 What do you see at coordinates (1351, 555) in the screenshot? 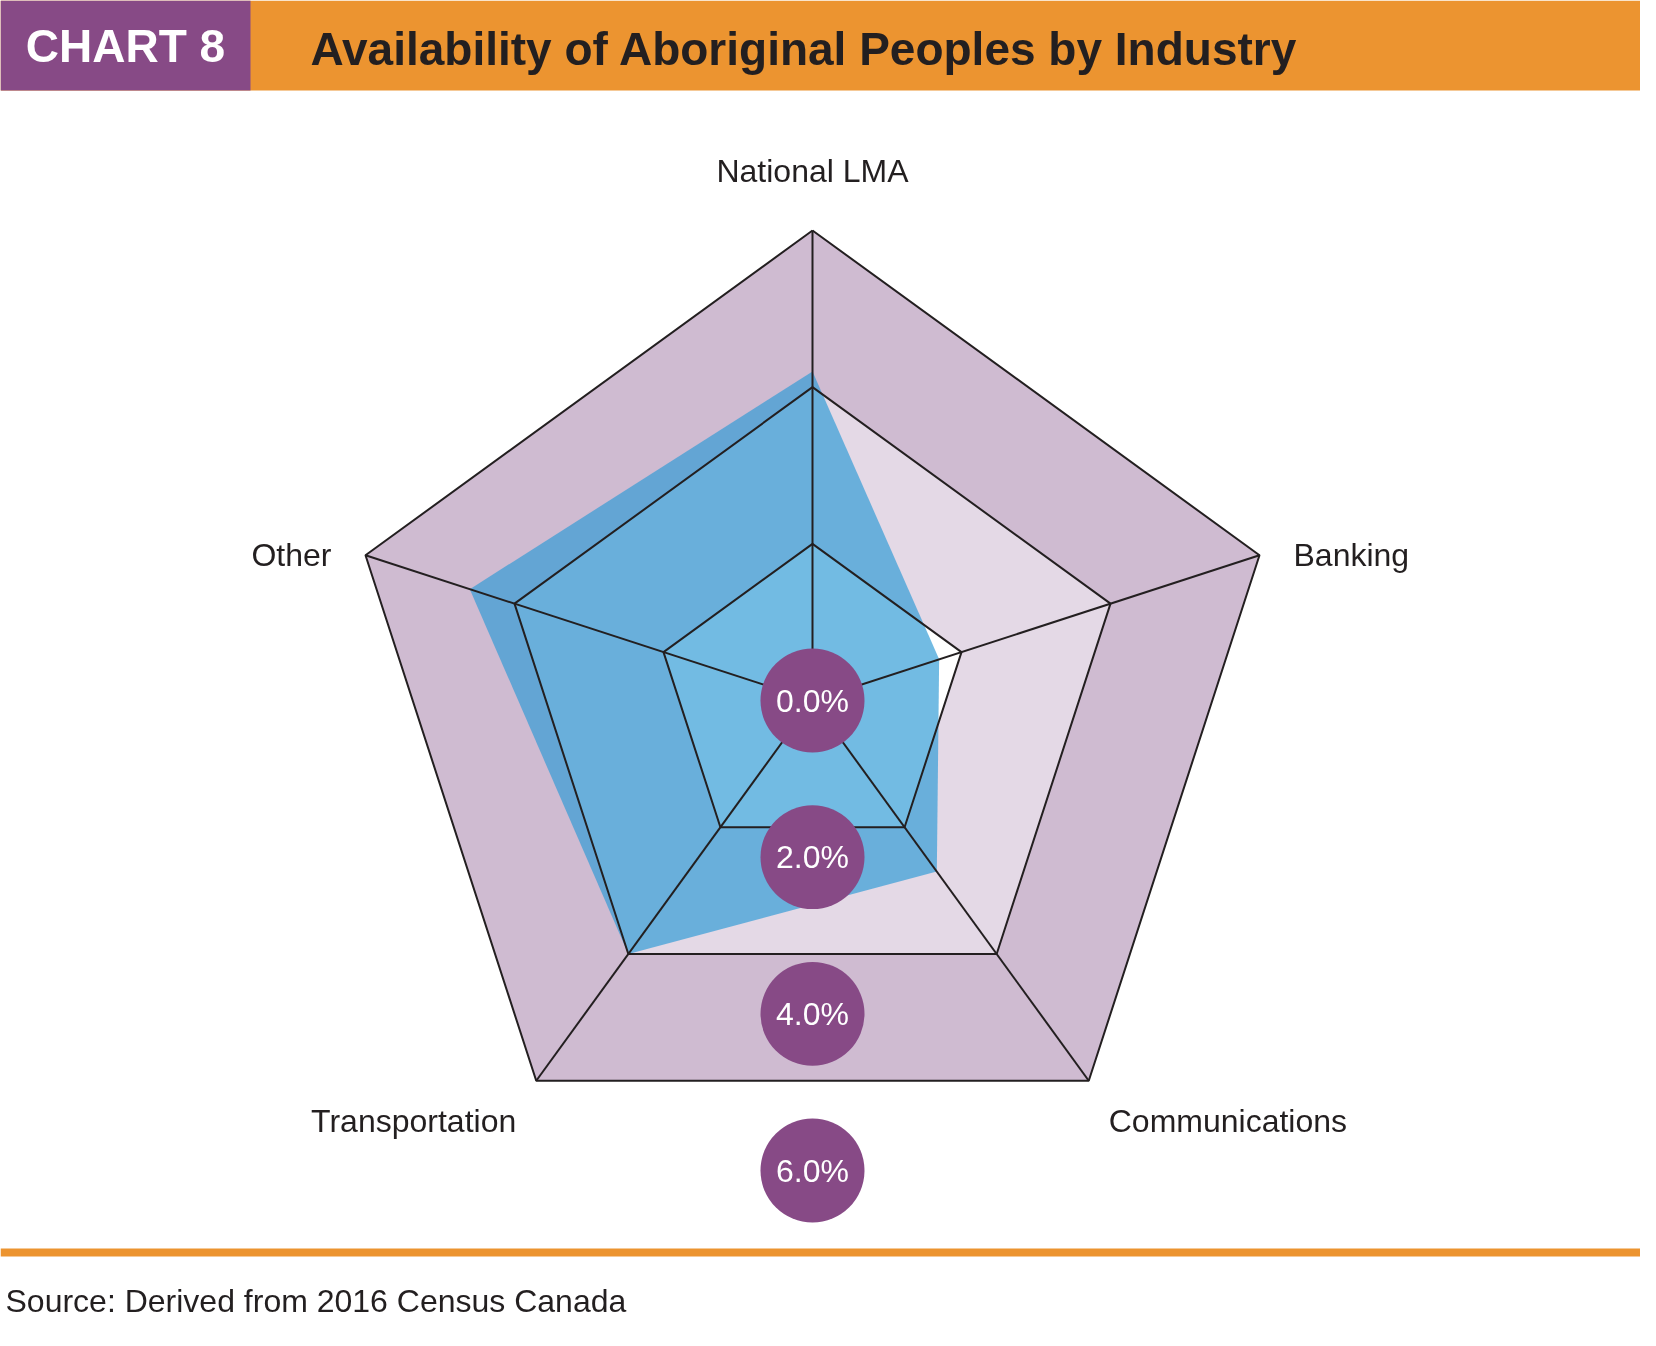
I see `spoke-label: Banking` at bounding box center [1351, 555].